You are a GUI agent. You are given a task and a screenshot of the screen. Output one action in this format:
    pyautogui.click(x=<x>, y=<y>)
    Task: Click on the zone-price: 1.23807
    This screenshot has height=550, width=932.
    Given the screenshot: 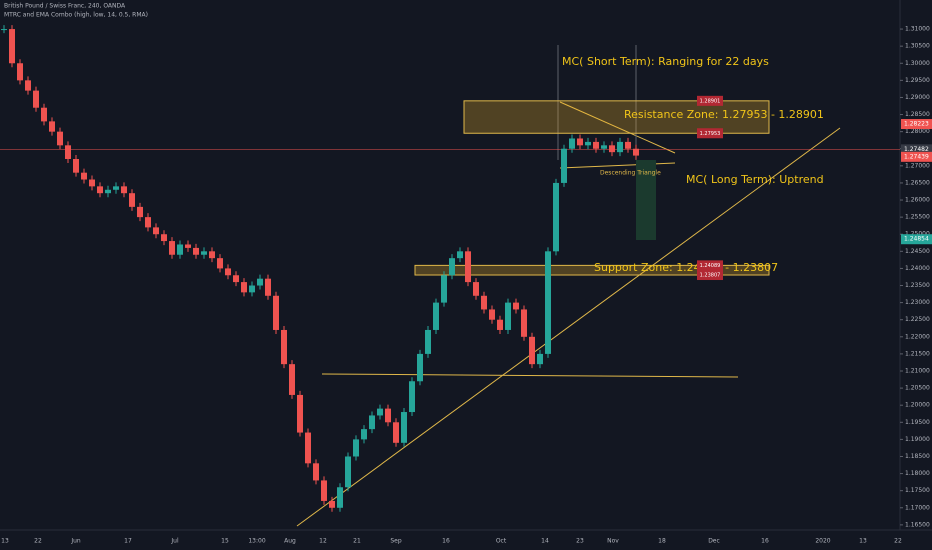 What is the action you would take?
    pyautogui.click(x=710, y=276)
    